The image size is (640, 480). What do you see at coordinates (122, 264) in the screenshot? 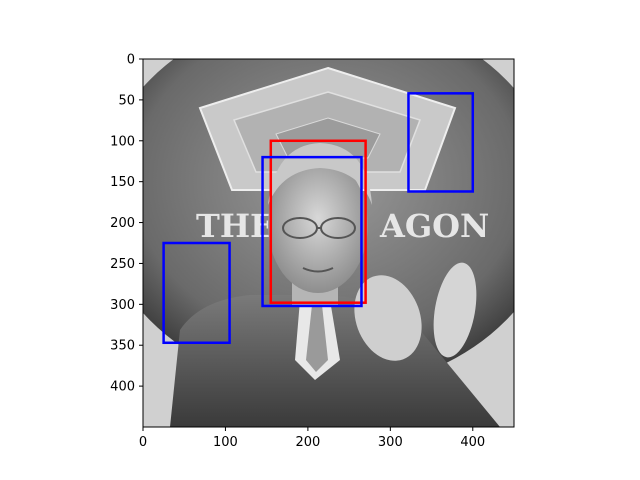
I see `y-tick-label: 250` at bounding box center [122, 264].